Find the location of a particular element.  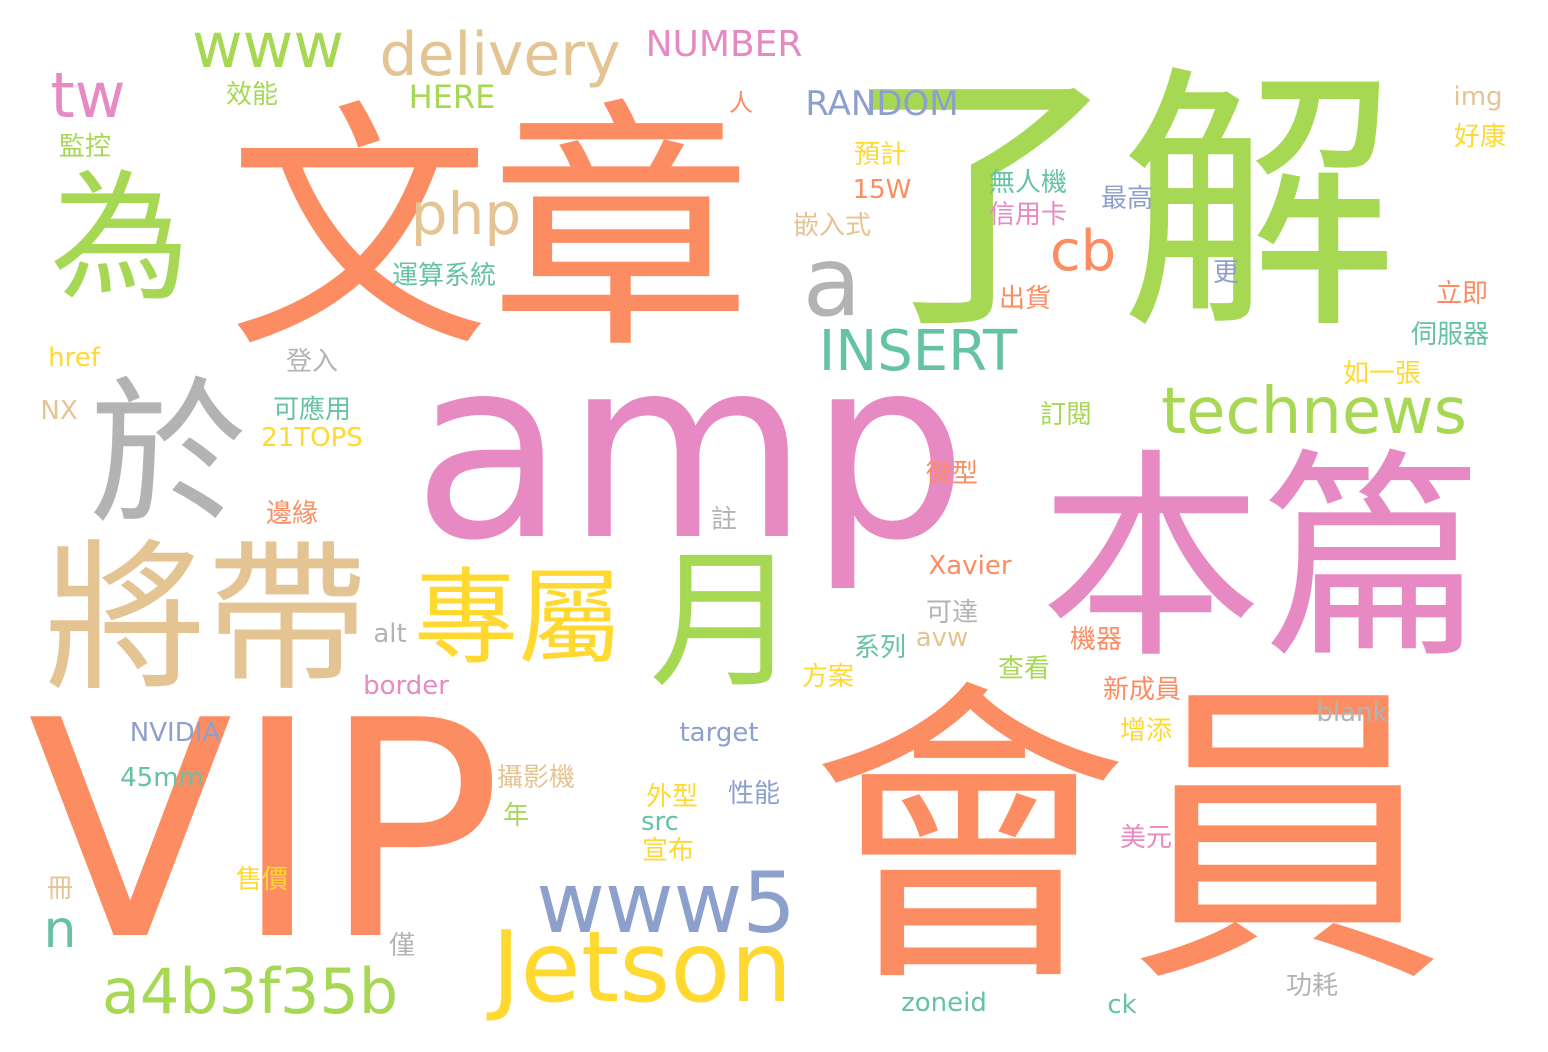

word-nx: NX is located at coordinates (59, 411).